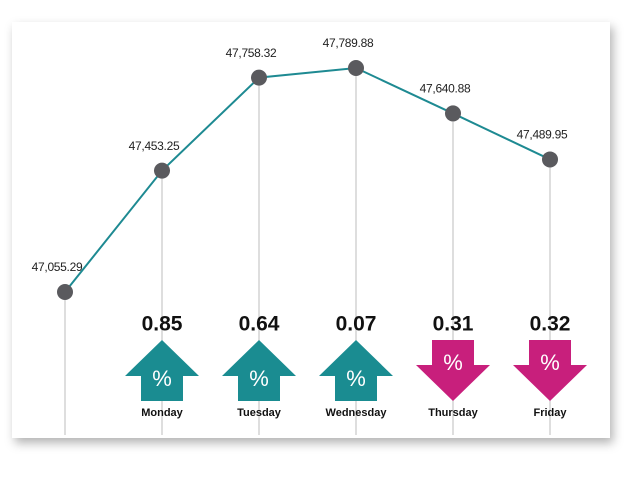 This screenshot has height=480, width=640. What do you see at coordinates (251, 53) in the screenshot?
I see `value-label: 47,758.32` at bounding box center [251, 53].